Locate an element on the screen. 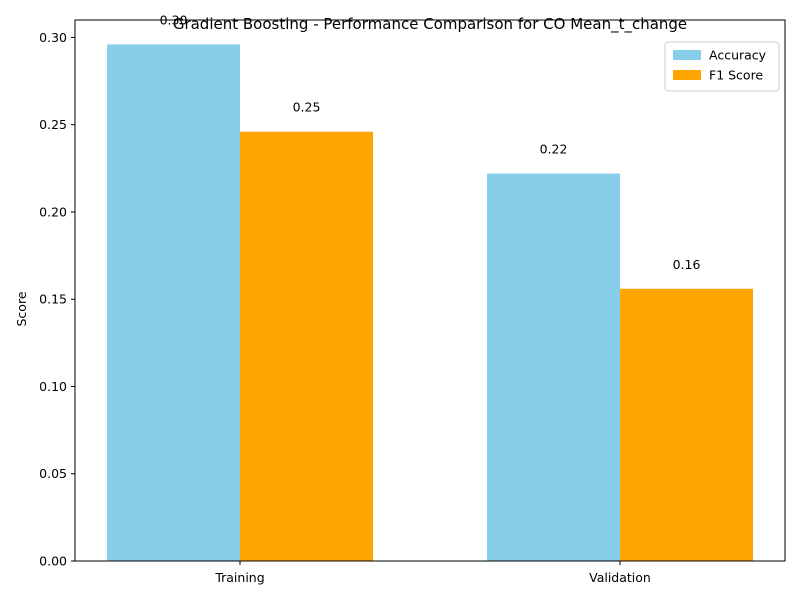 Image resolution: width=800 pixels, height=600 pixels. x-axis: Training Validation is located at coordinates (432, 573).